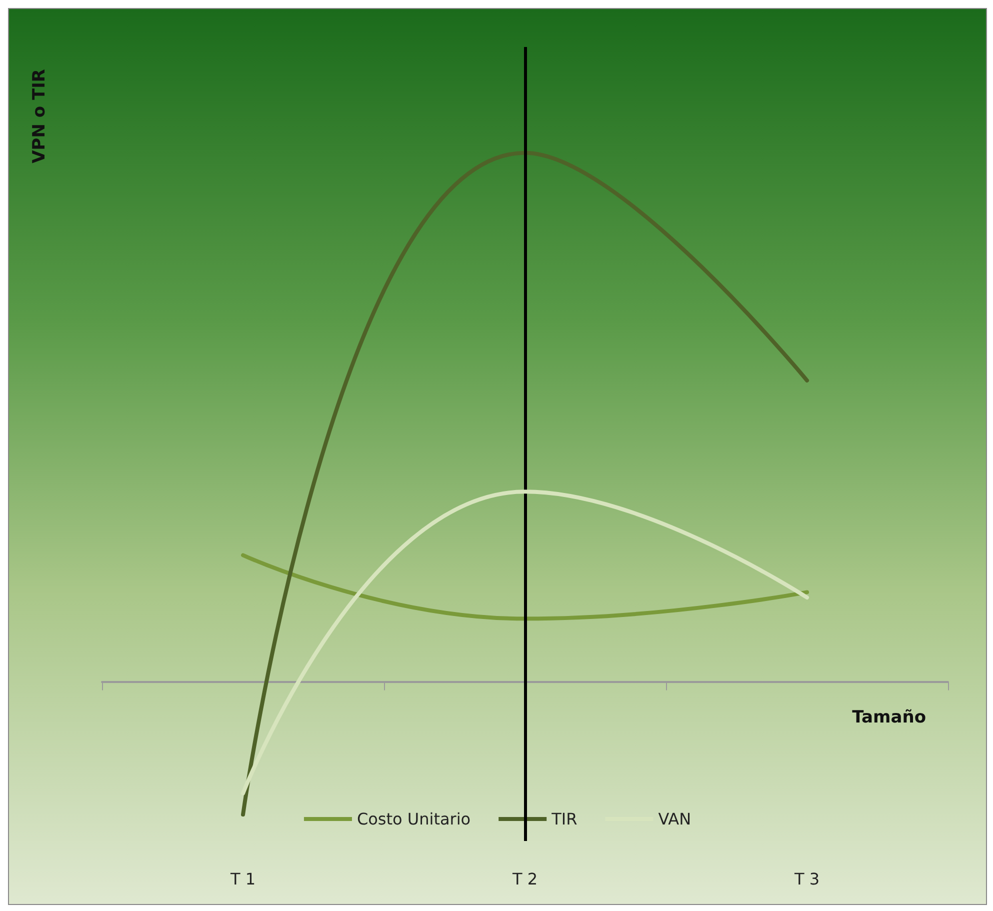 This screenshot has height=911, width=993. Describe the element at coordinates (675, 819) in the screenshot. I see `legend-label: VAN` at that location.